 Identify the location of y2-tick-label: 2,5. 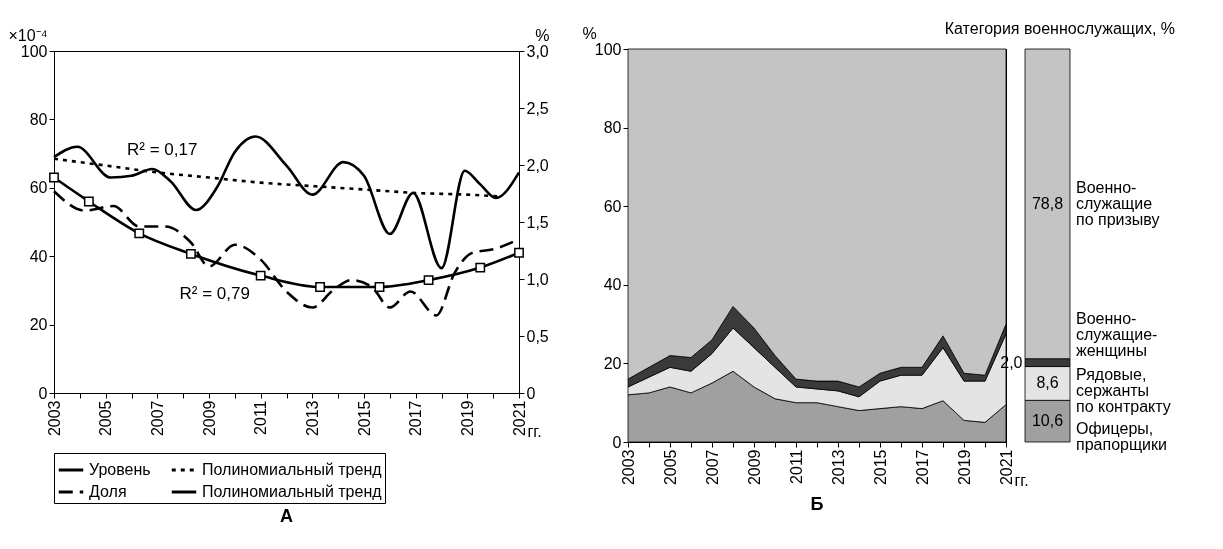
(537, 108).